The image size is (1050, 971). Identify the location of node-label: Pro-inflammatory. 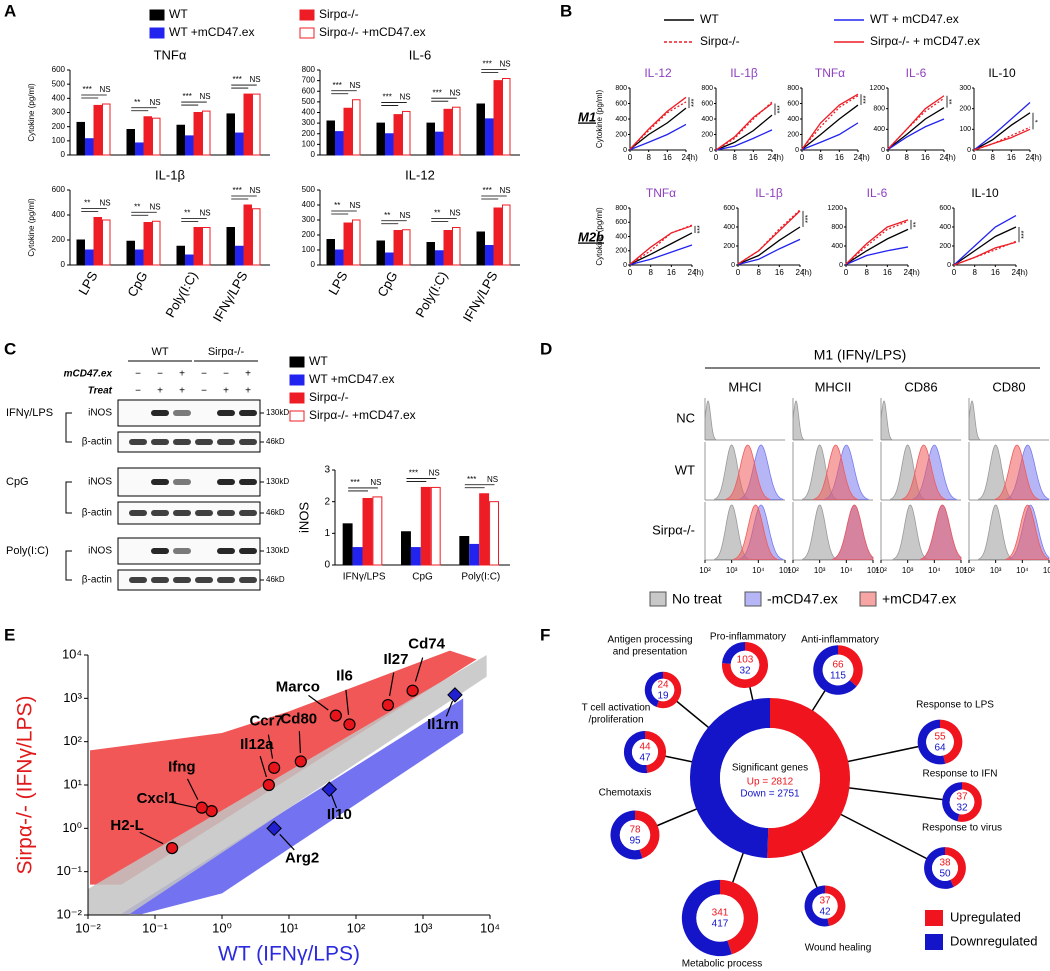
(748, 637).